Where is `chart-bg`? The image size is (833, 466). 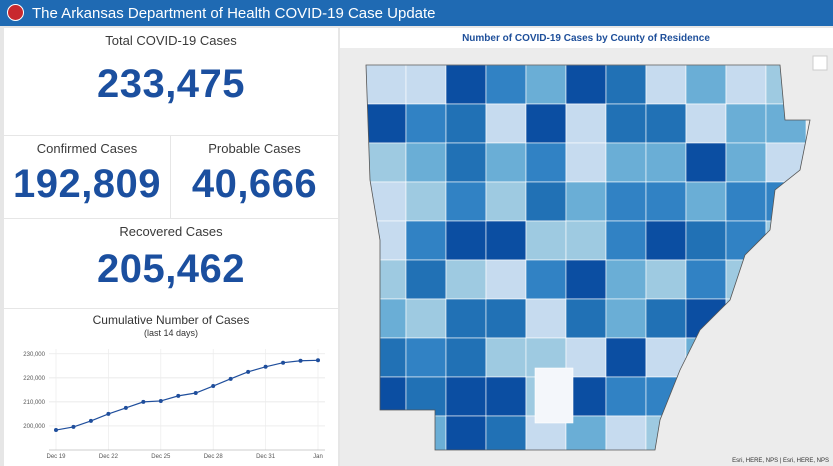
chart-bg is located at coordinates (171, 387).